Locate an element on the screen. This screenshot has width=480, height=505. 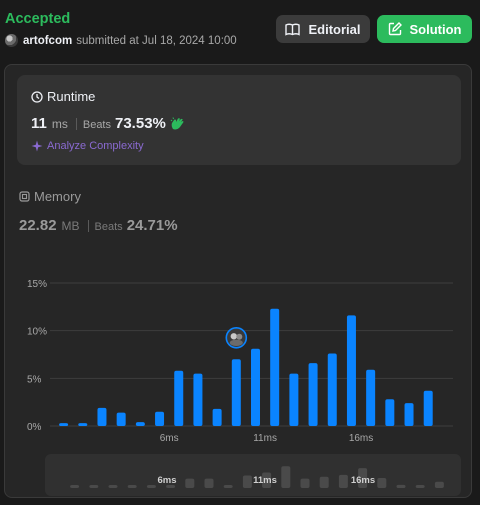
navigator-tick-label: 16ms is located at coordinates (363, 480).